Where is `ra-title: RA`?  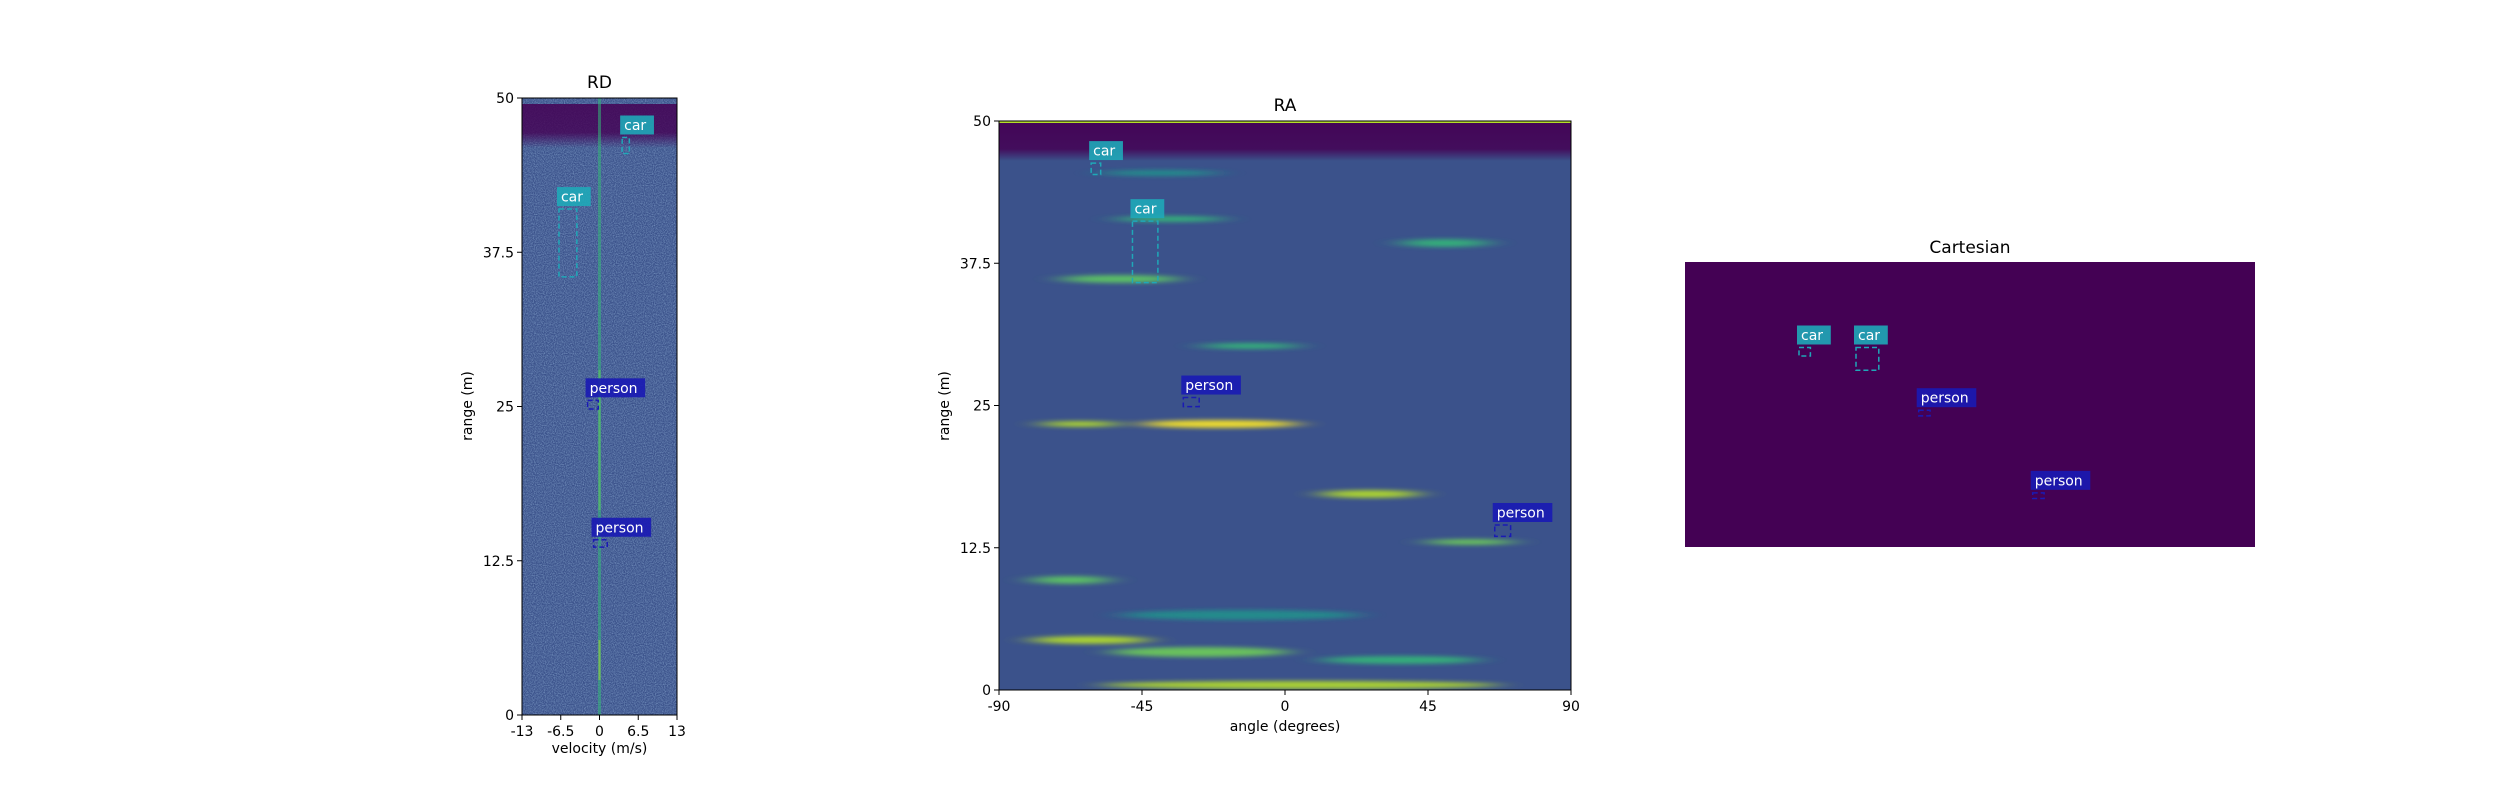 ra-title: RA is located at coordinates (1285, 106).